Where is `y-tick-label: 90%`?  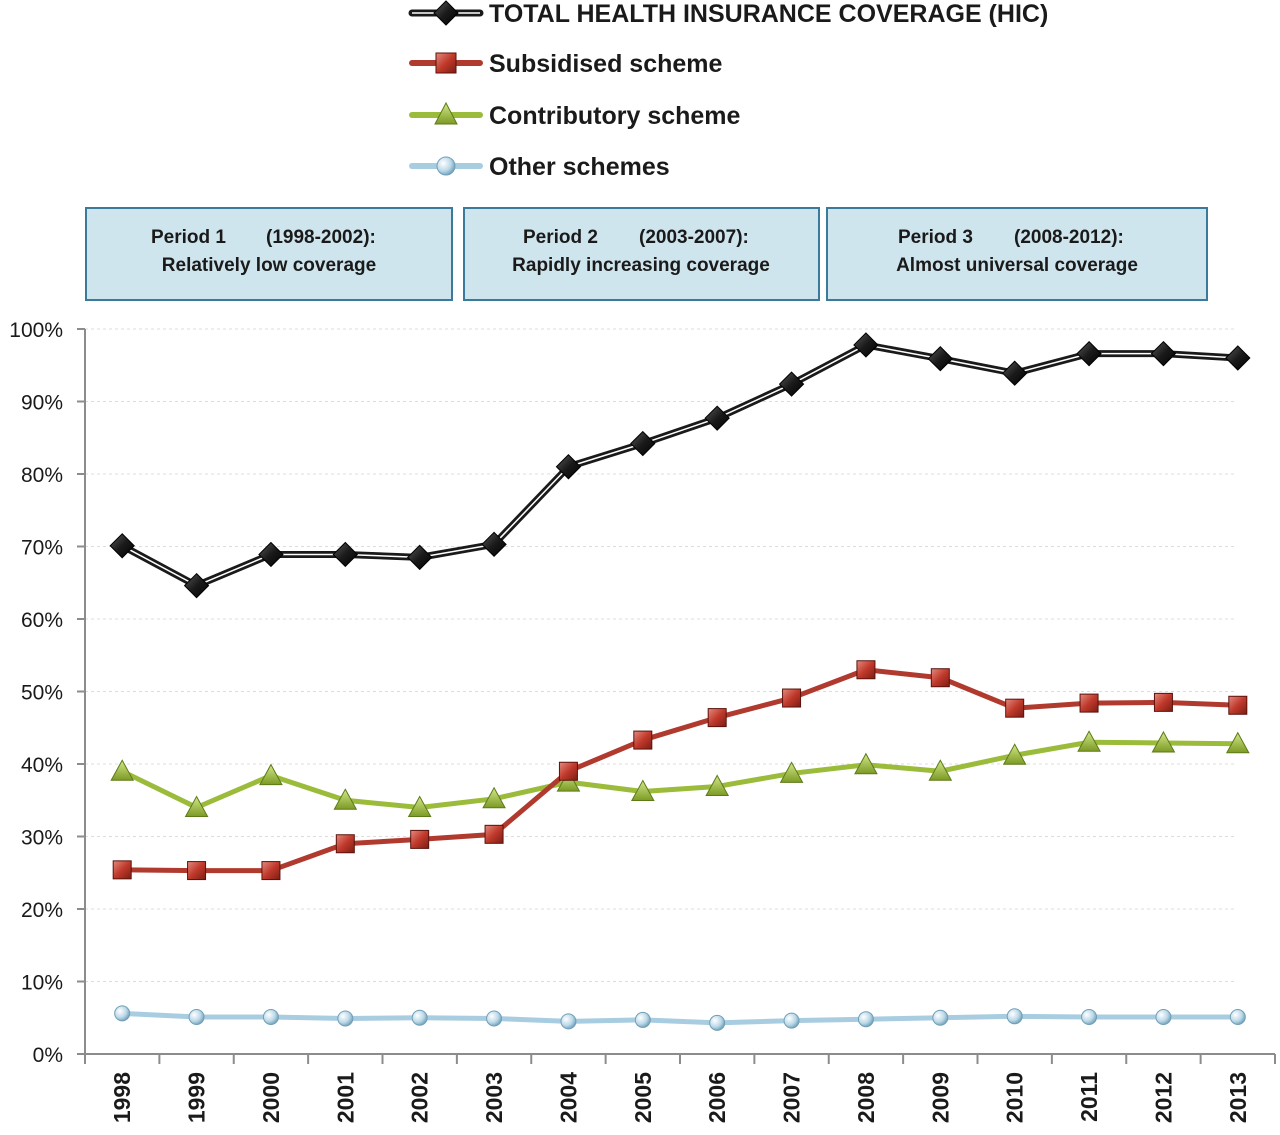
y-tick-label: 90% is located at coordinates (42, 403).